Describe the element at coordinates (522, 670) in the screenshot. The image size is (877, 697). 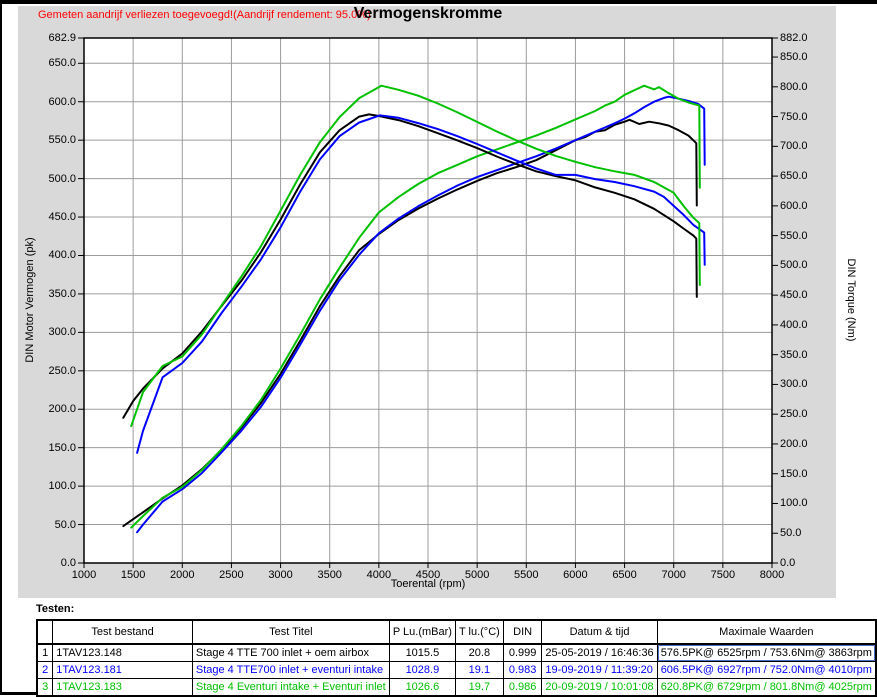
I see `cell-din: 0.983` at that location.